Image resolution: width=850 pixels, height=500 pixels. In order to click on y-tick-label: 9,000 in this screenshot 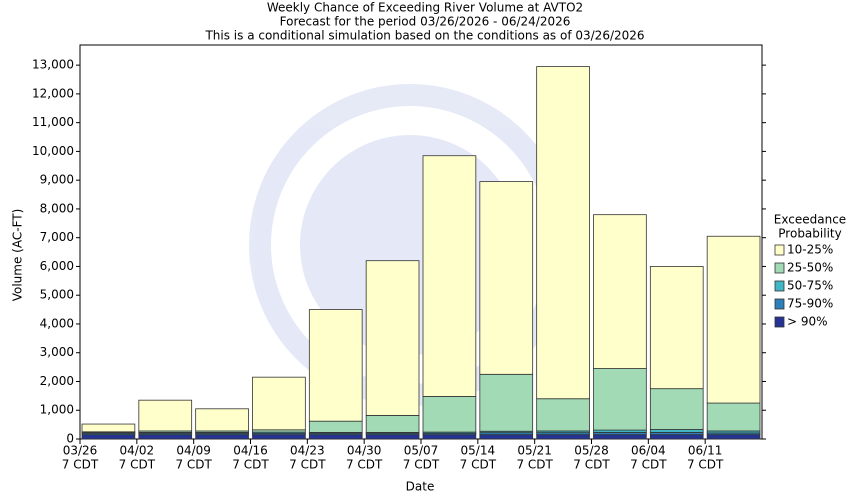, I will do `click(57, 180)`.